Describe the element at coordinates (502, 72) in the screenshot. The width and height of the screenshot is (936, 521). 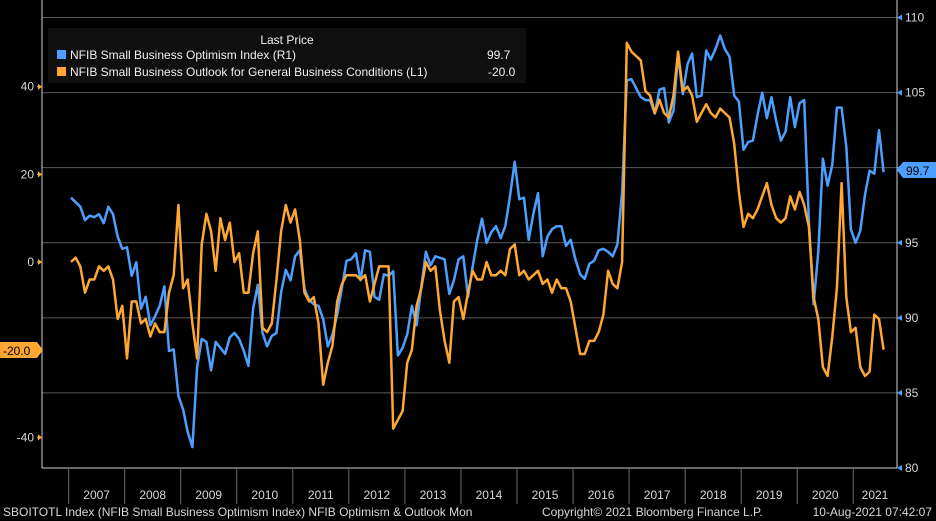
I see `legend-value-outlook: -20.0` at that location.